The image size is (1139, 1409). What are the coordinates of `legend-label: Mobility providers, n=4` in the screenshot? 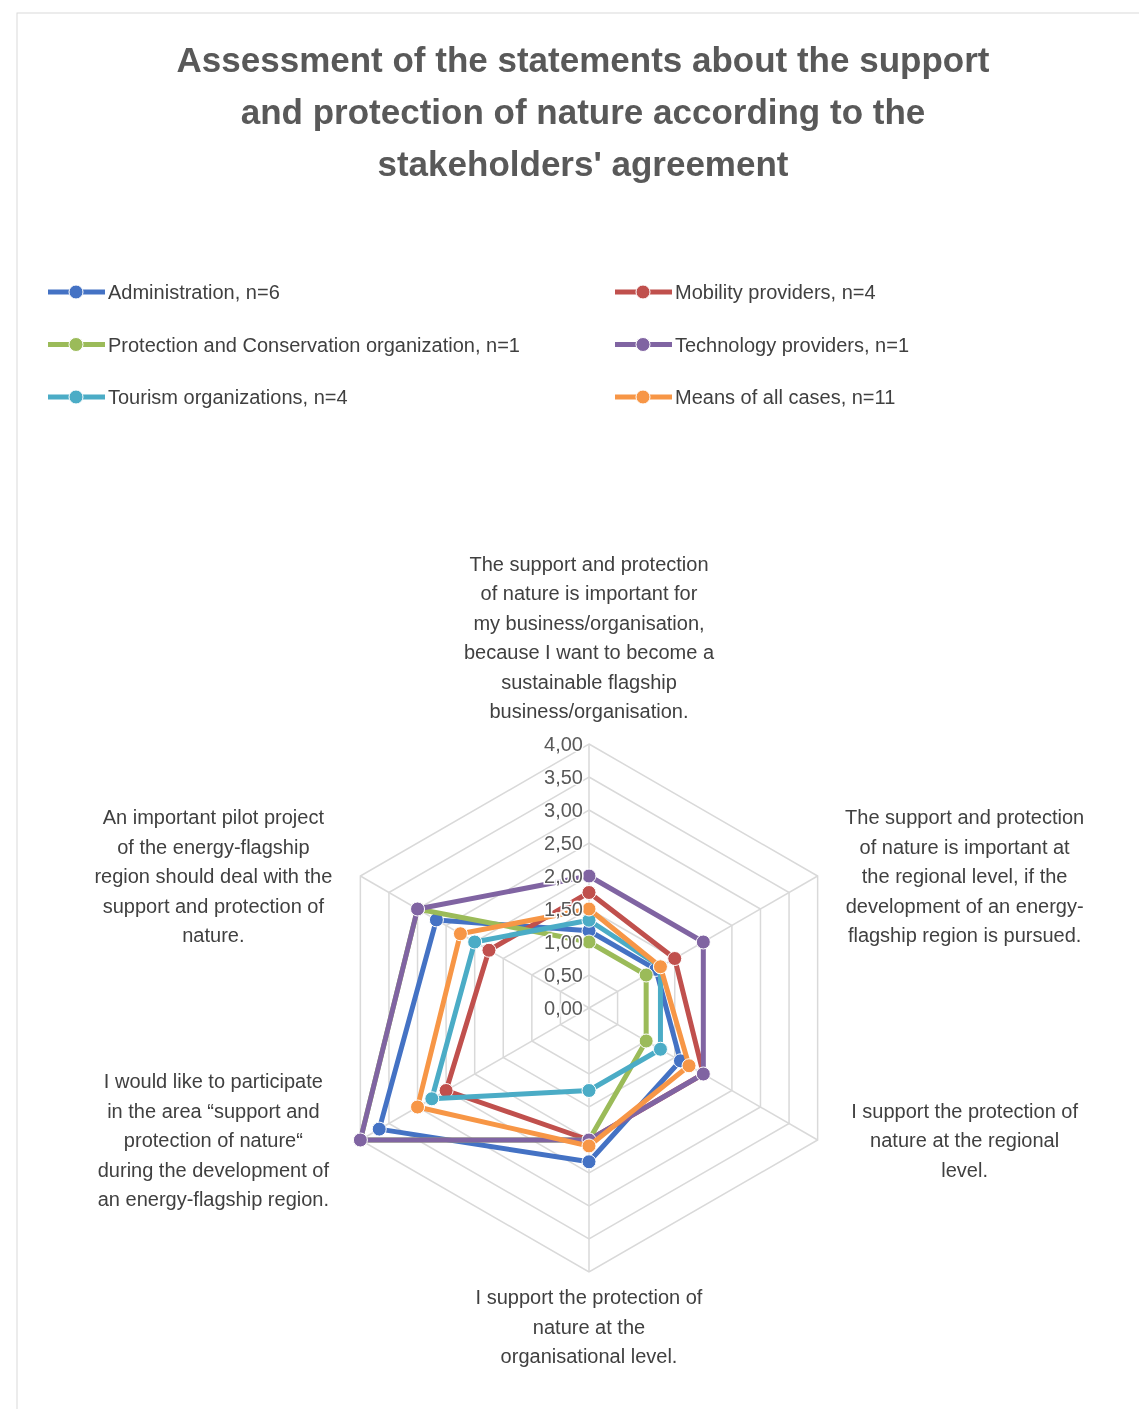 It's located at (775, 292).